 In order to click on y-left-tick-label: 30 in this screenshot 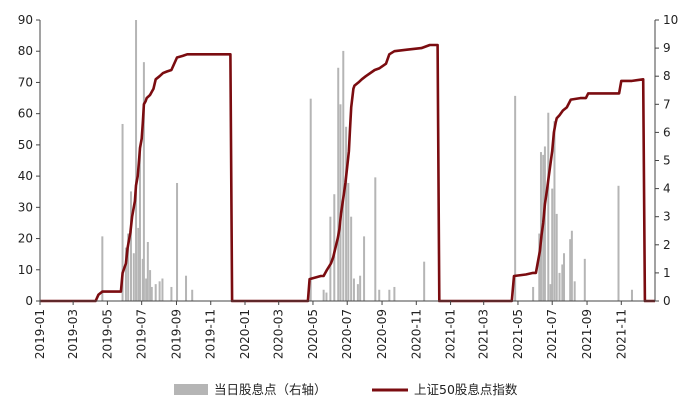, I will do `click(25, 207)`.